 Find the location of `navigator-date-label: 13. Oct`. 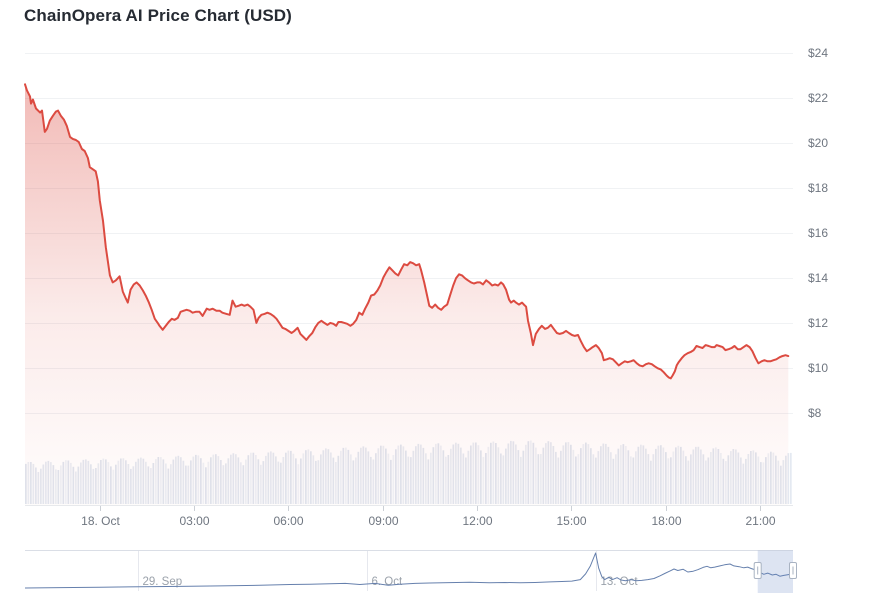

navigator-date-label: 13. Oct is located at coordinates (620, 582).